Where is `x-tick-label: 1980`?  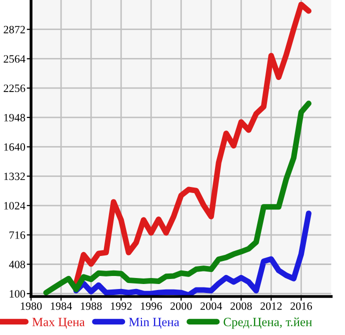
x-tick-label: 1980 is located at coordinates (31, 306).